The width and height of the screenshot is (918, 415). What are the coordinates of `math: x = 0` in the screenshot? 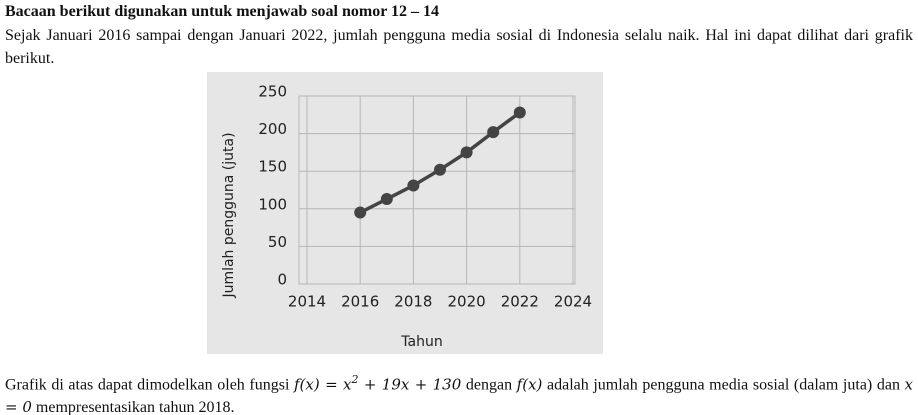 It's located at (459, 395).